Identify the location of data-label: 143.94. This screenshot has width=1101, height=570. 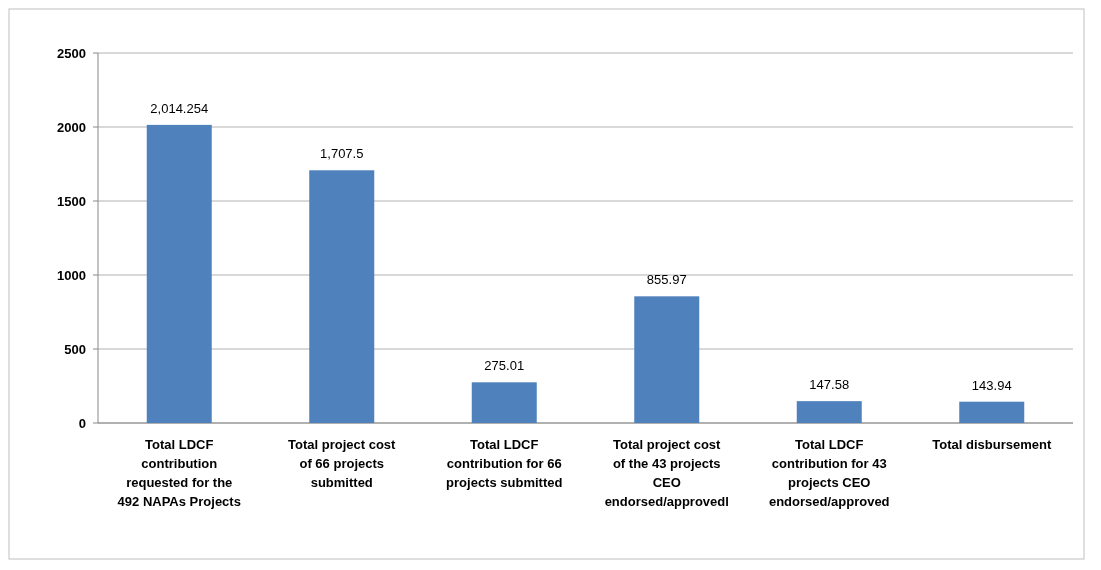
(991, 385).